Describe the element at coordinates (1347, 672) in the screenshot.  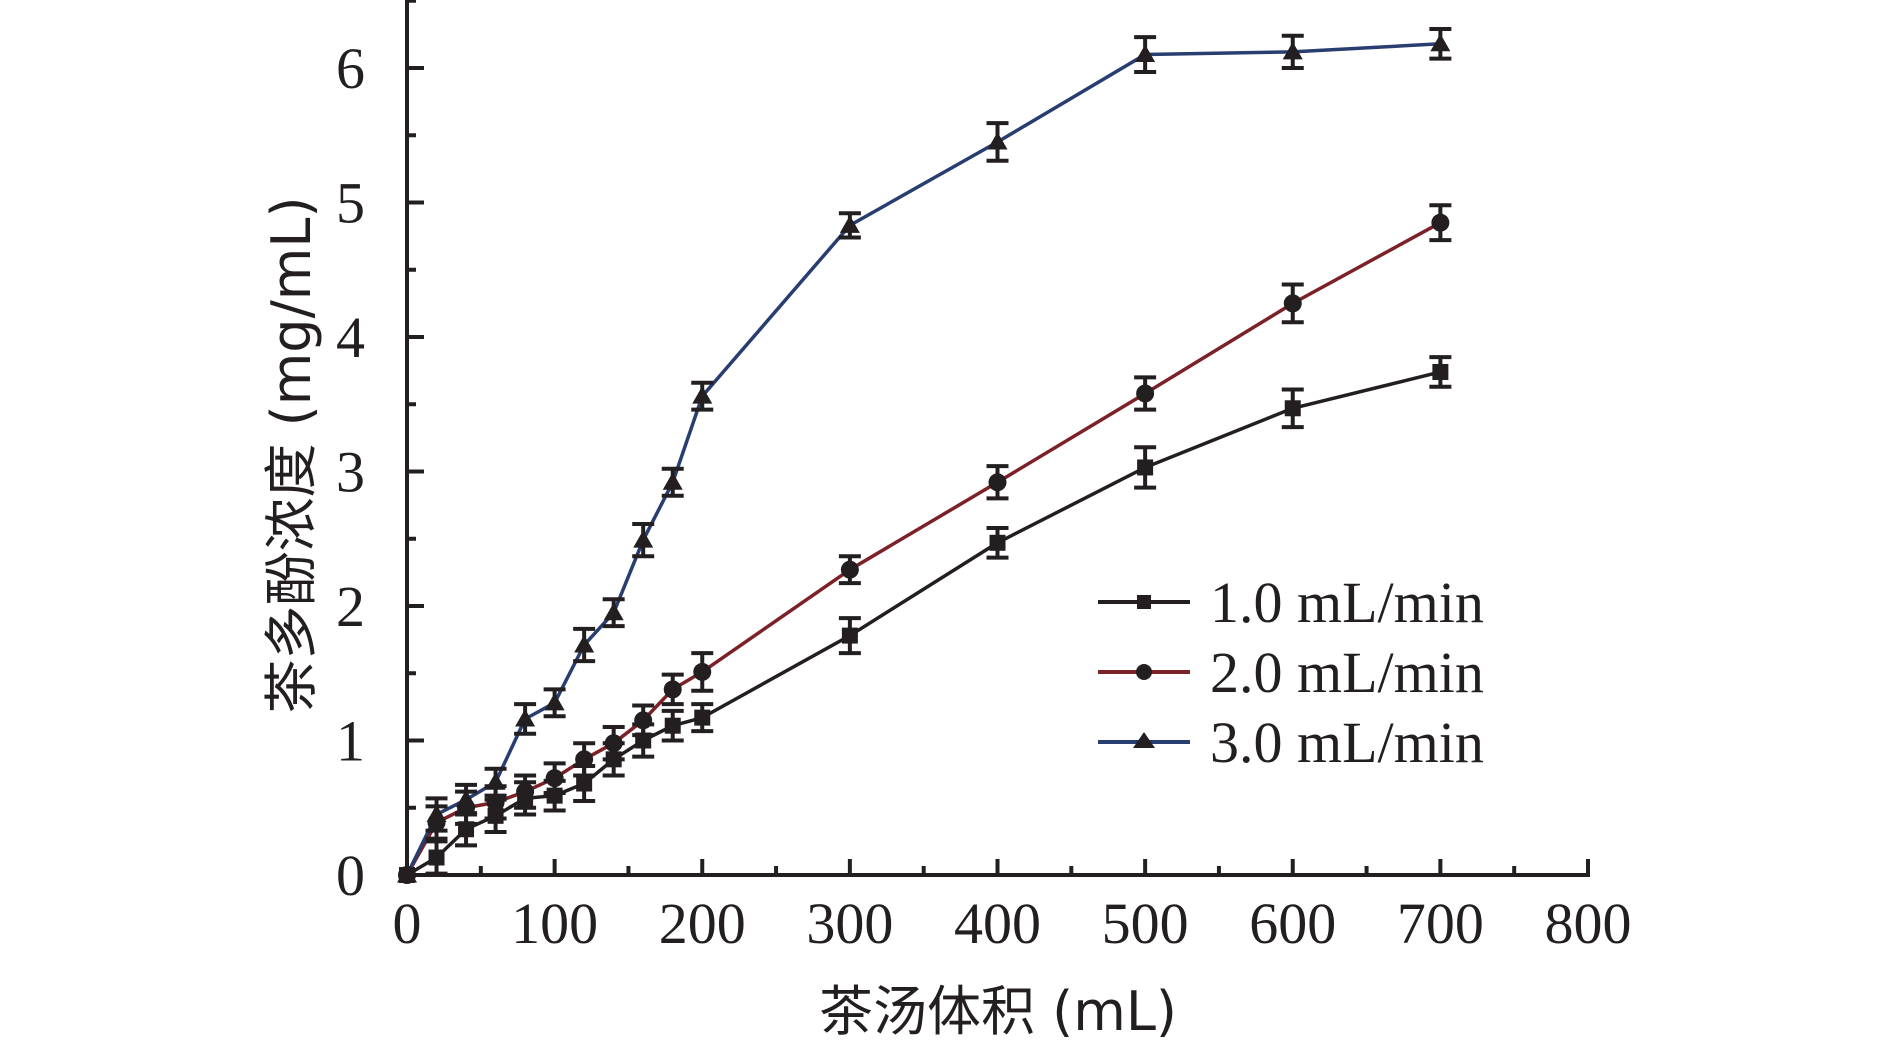
I see `legend-label-2: 2.0 mL/min` at that location.